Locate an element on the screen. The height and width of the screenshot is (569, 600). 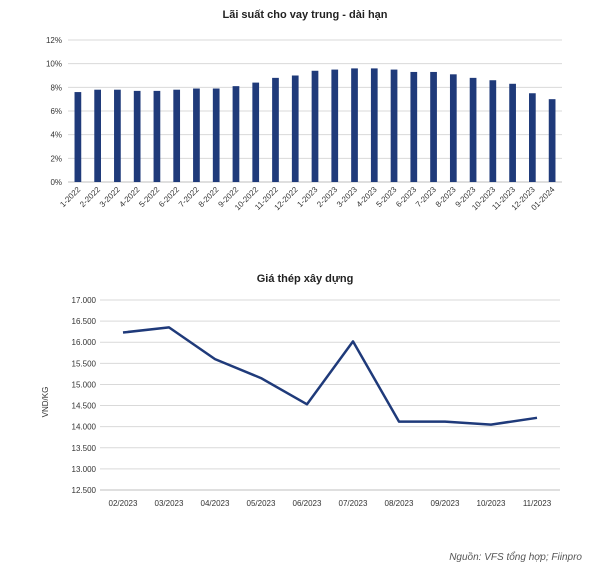
line-chart-y-tick-label: 14.500 is located at coordinates (84, 406).